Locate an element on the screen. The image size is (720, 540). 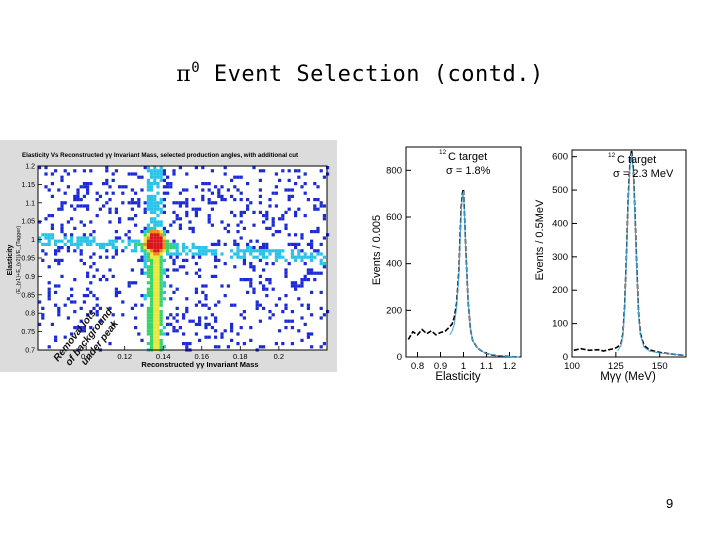
hist-data-line is located at coordinates (463, 273).